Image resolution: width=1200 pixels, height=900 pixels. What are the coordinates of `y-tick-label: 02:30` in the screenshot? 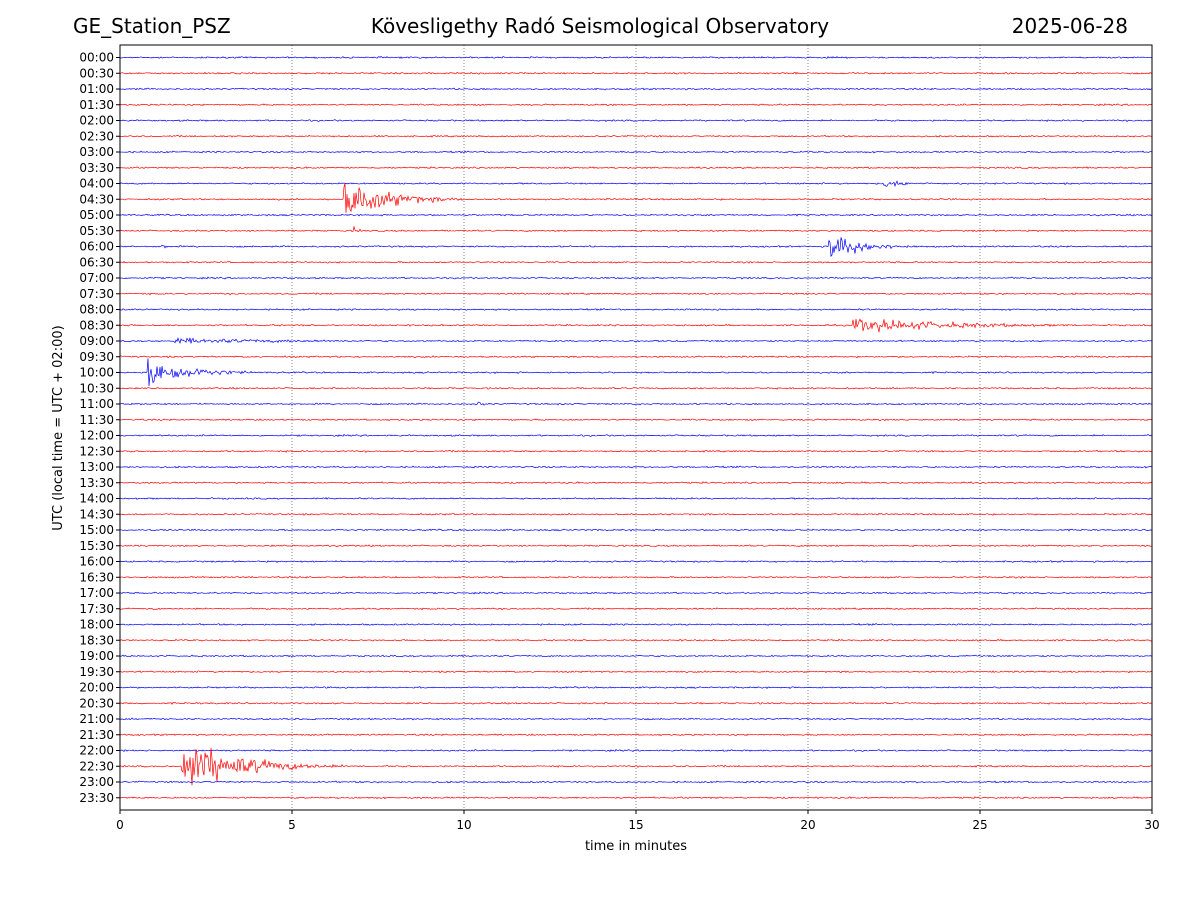 It's located at (96, 136).